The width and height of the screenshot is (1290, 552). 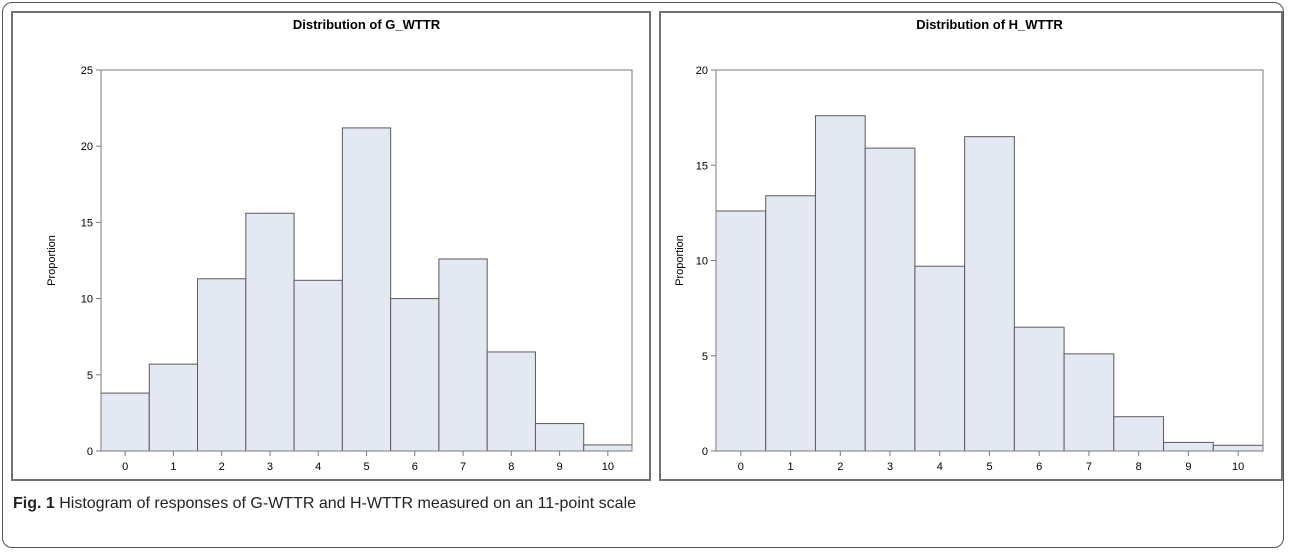 I want to click on chart-title: Distribution of H_WTTR, so click(x=989, y=24).